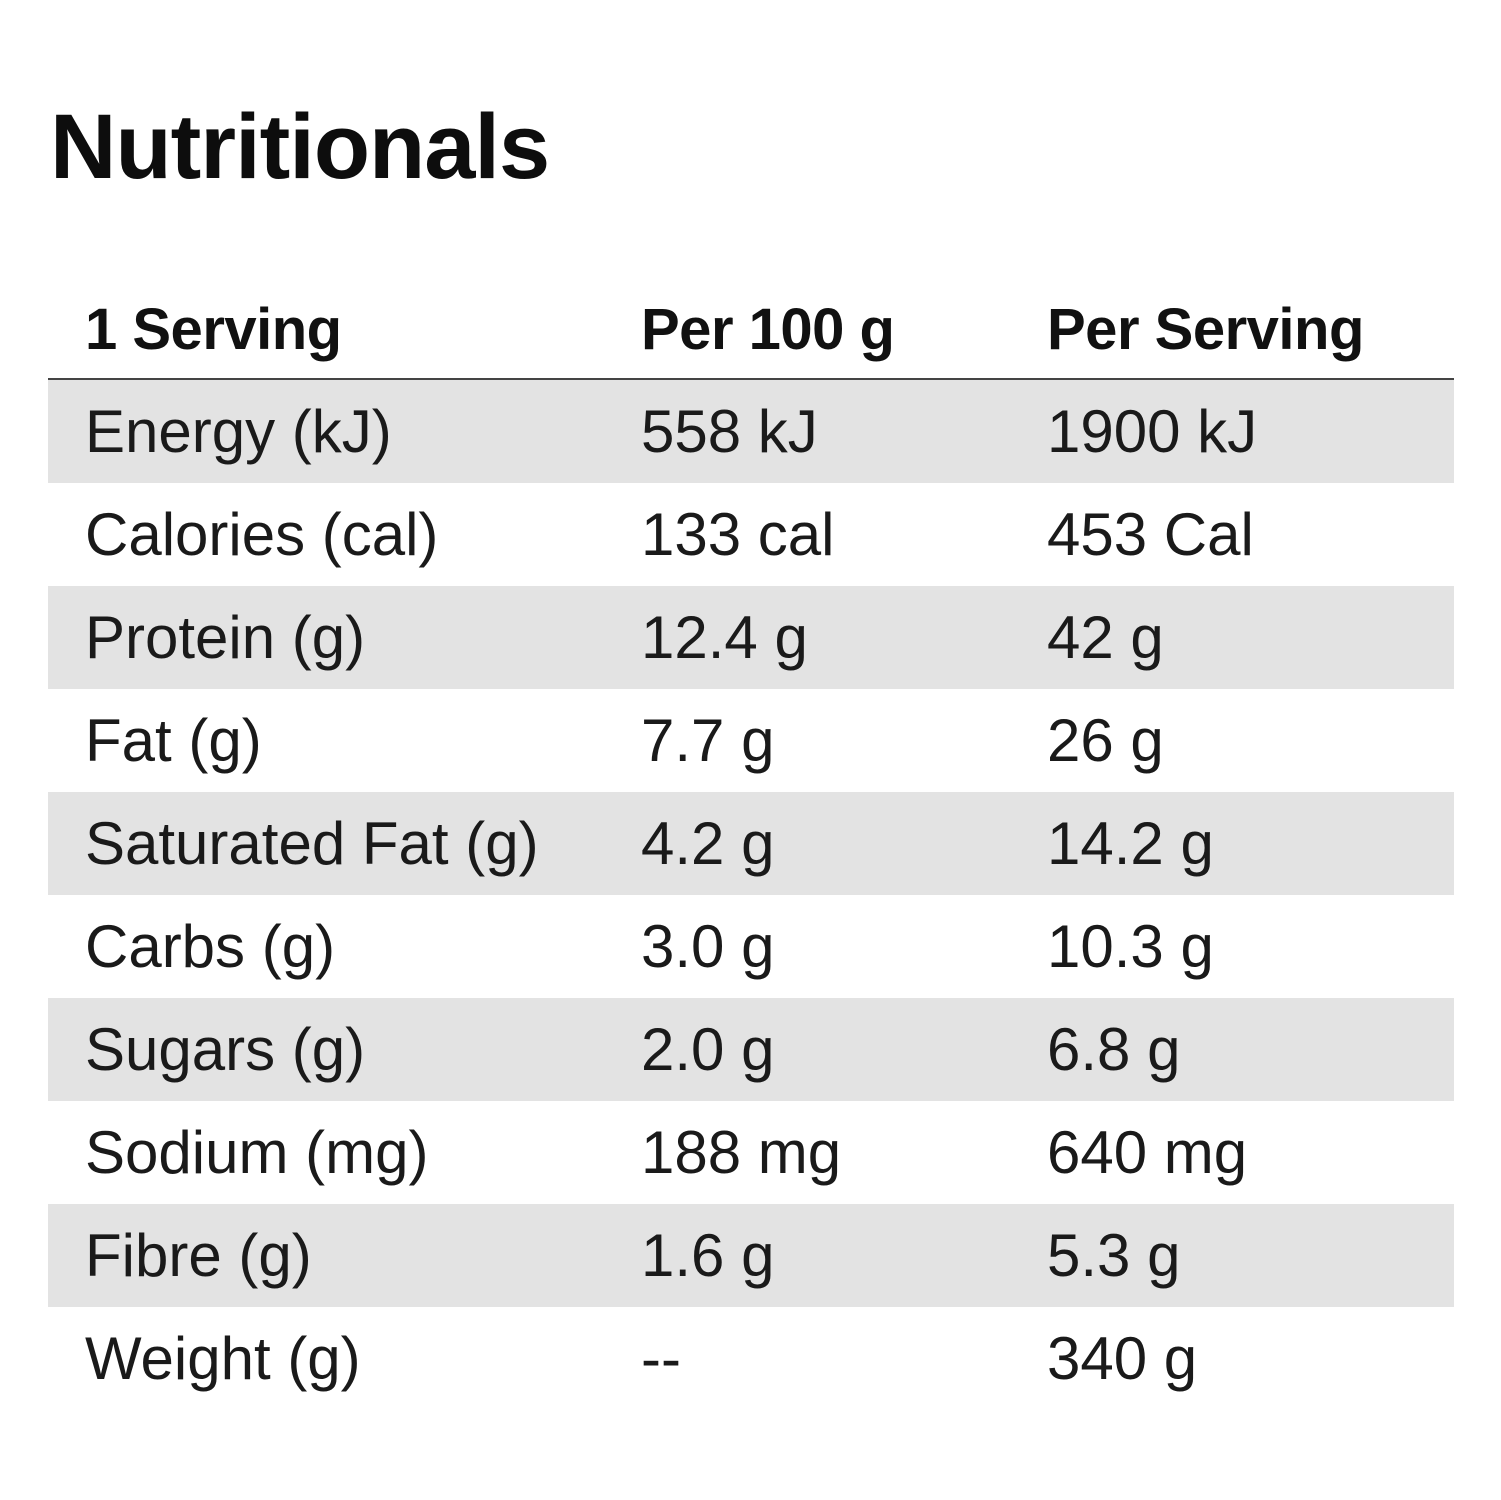 This screenshot has width=1501, height=1500. Describe the element at coordinates (751, 1358) in the screenshot. I see `table-row: Weight (g) -- 340 g` at that location.